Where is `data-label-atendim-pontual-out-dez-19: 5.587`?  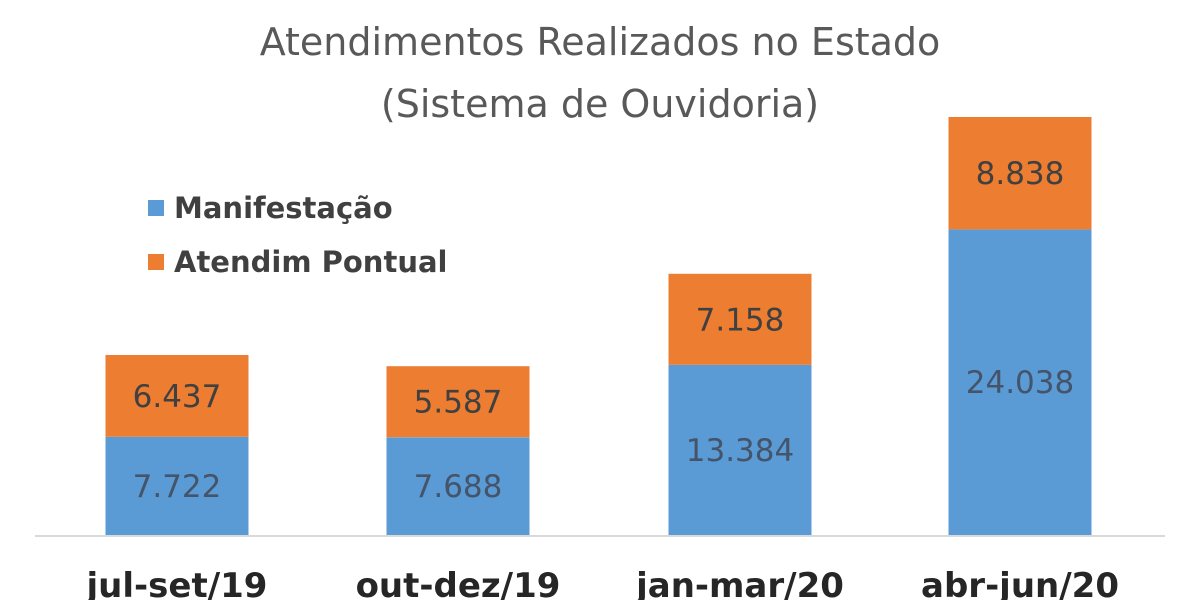 data-label-atendim-pontual-out-dez-19: 5.587 is located at coordinates (458, 403).